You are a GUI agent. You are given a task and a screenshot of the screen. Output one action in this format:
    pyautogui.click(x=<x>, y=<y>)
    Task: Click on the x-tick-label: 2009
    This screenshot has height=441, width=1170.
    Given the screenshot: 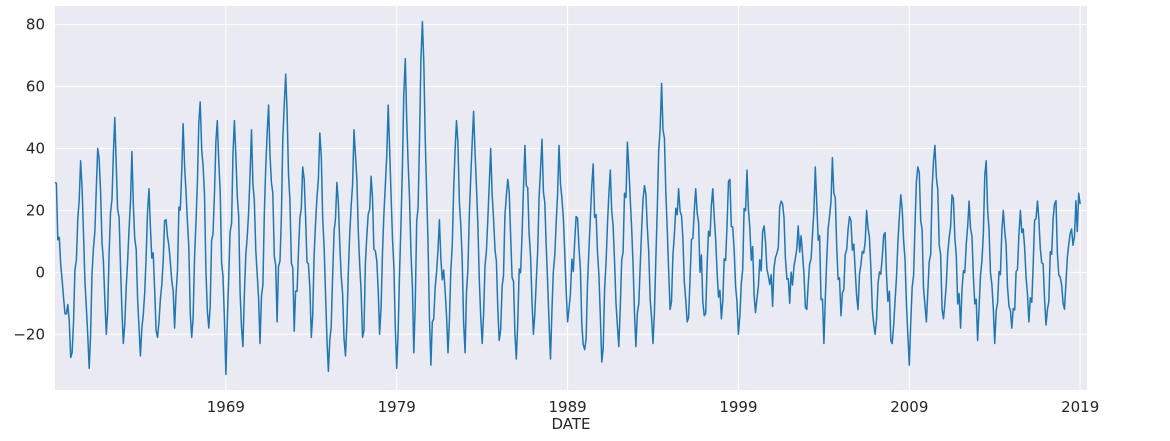 What is the action you would take?
    pyautogui.click(x=909, y=407)
    